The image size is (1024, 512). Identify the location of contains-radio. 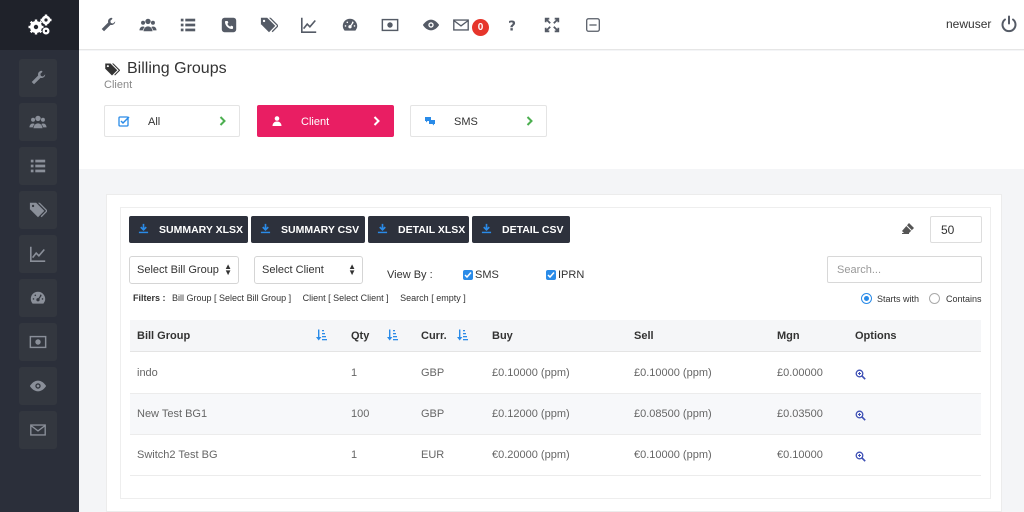
(934, 298).